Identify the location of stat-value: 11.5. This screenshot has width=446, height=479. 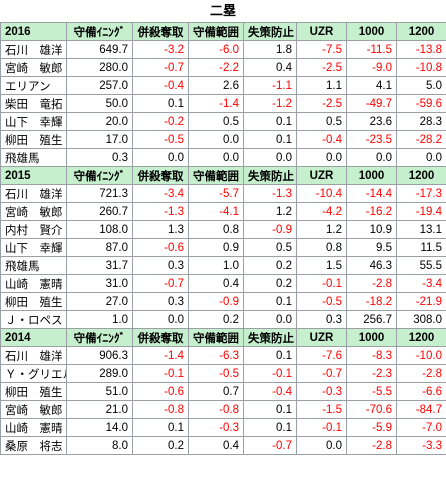
(421, 247).